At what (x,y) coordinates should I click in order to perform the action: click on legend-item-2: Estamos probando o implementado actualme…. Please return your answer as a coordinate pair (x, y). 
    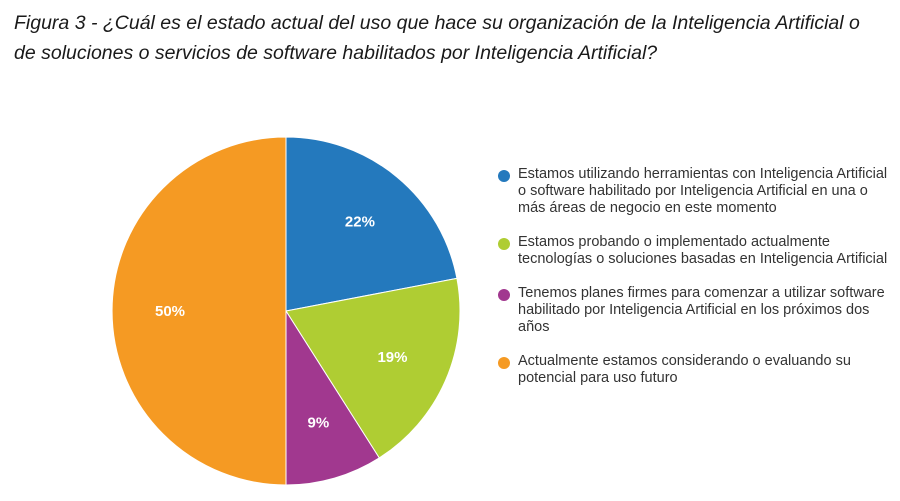
    Looking at the image, I should click on (694, 251).